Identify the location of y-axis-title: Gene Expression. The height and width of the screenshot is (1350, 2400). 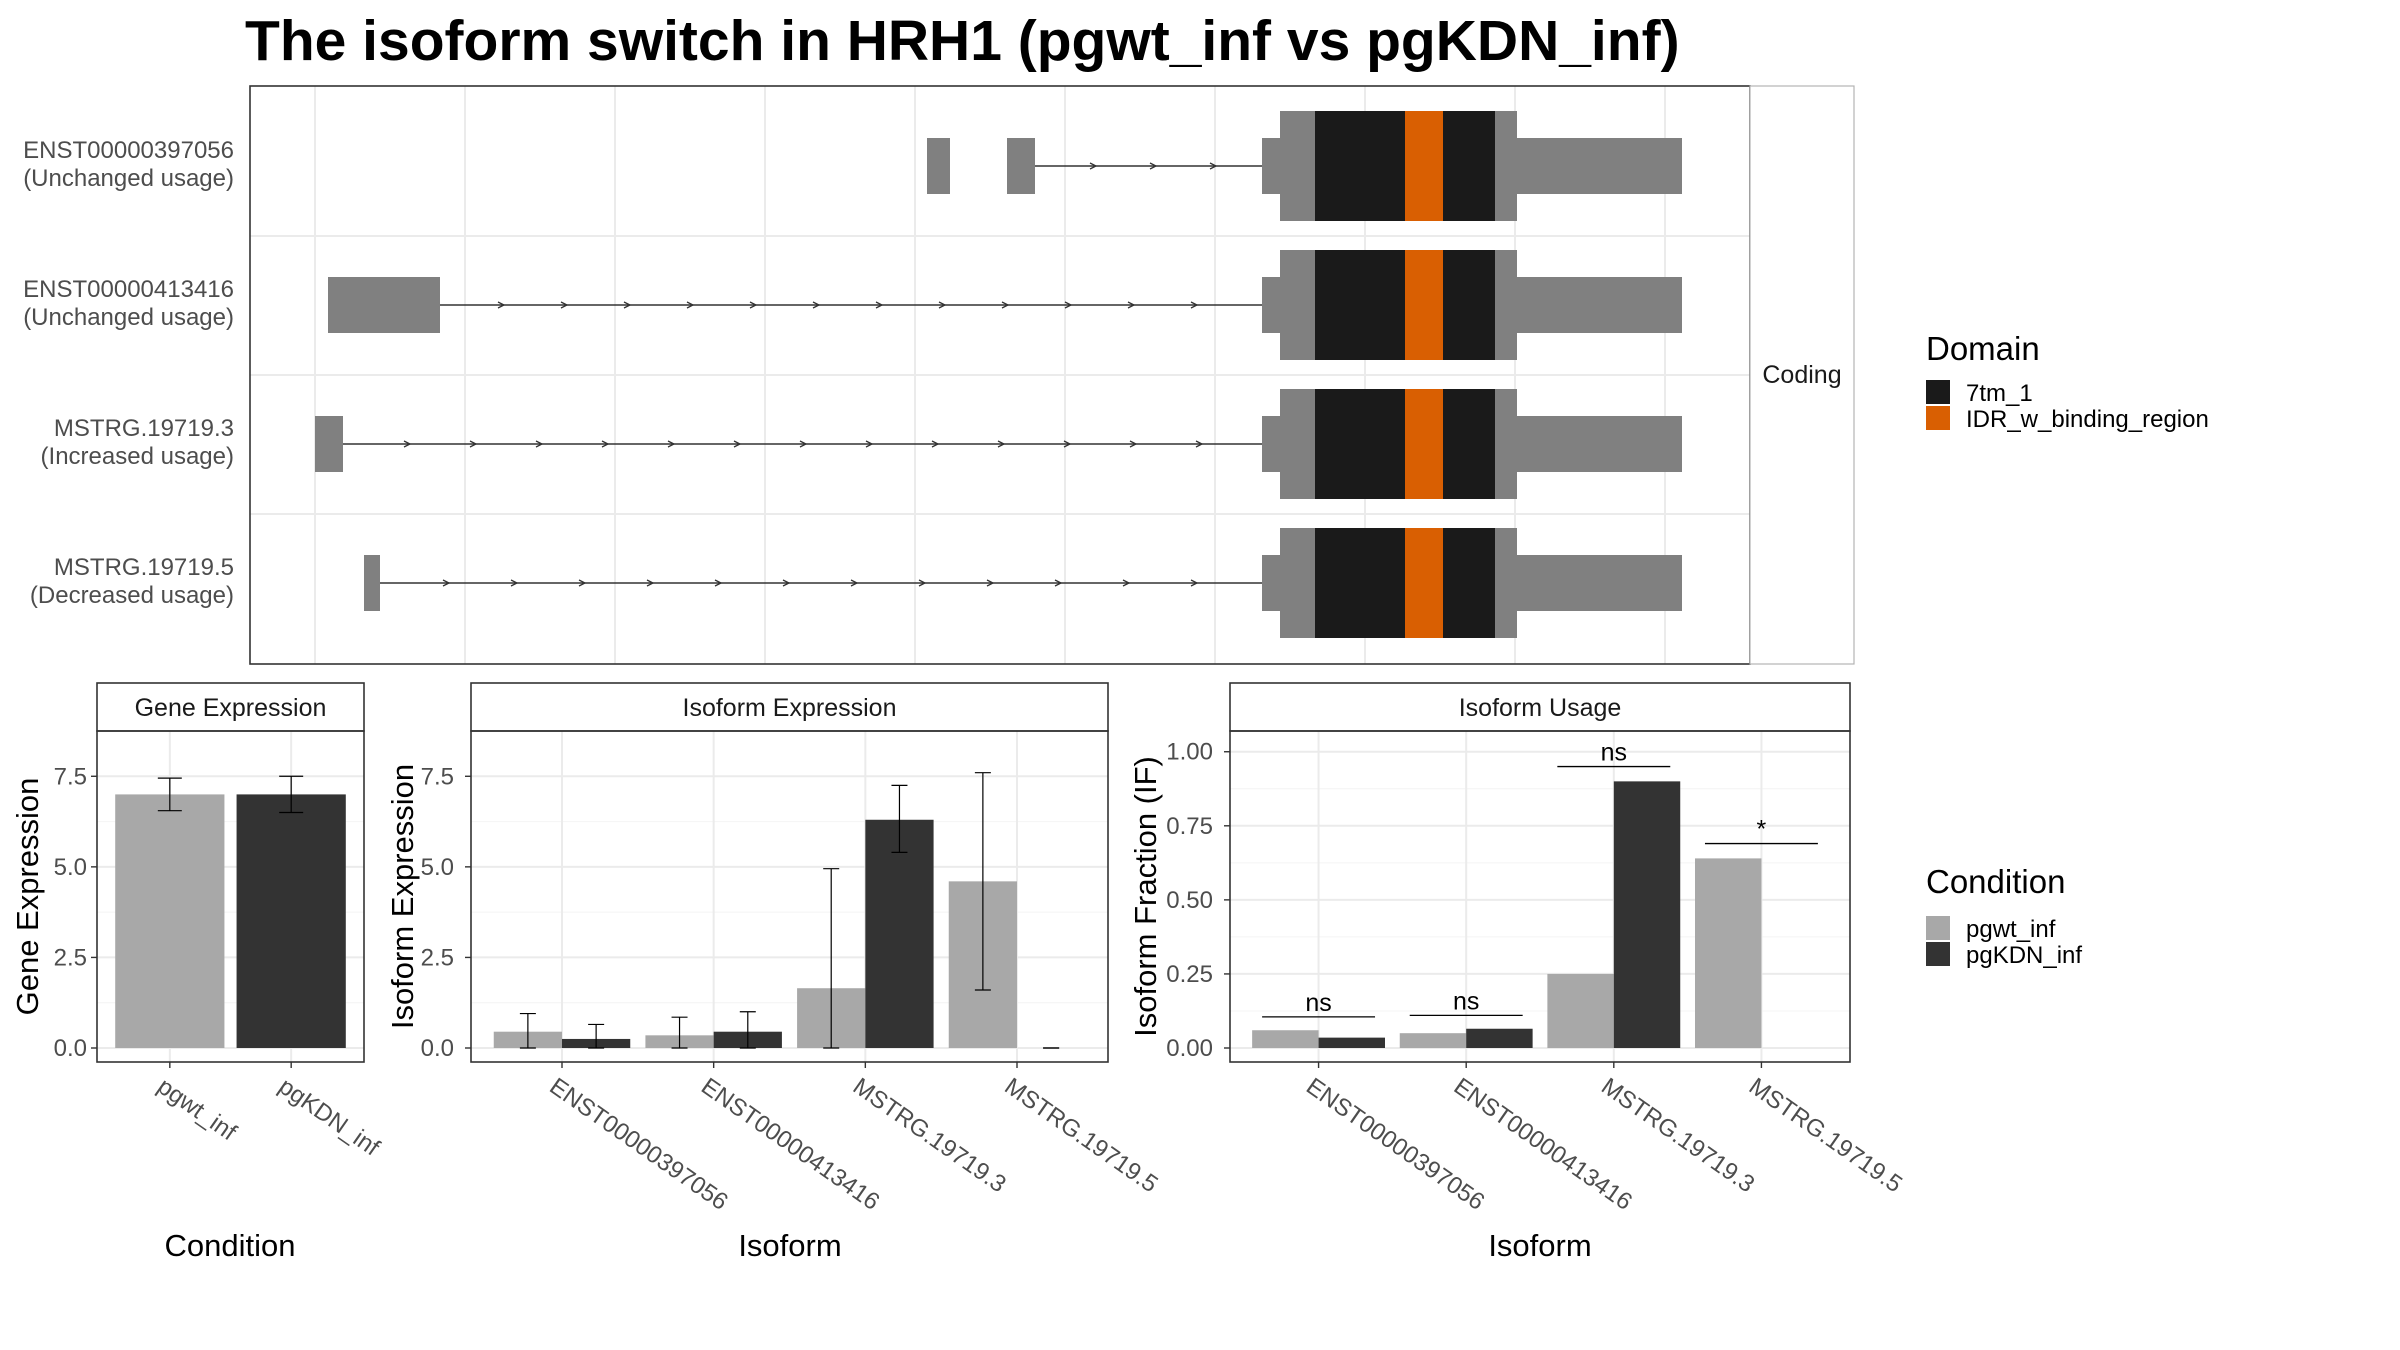
(27, 897).